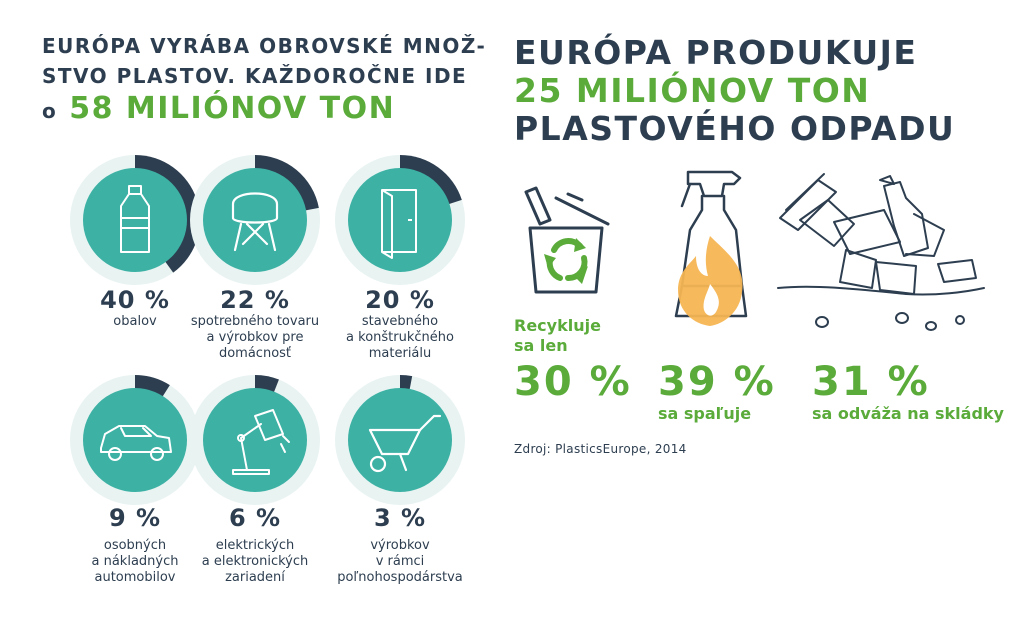 This screenshot has height=619, width=1024. Describe the element at coordinates (705, 413) in the screenshot. I see `burn-label: sa spaľuje` at that location.